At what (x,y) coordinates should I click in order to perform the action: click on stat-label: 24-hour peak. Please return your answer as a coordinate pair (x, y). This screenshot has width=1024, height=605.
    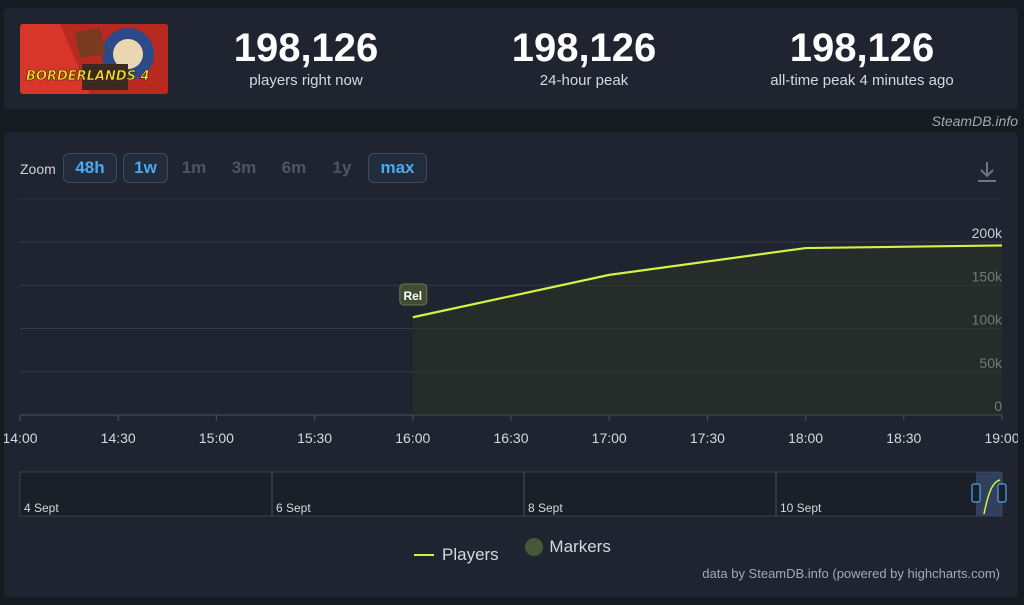
    Looking at the image, I should click on (584, 80).